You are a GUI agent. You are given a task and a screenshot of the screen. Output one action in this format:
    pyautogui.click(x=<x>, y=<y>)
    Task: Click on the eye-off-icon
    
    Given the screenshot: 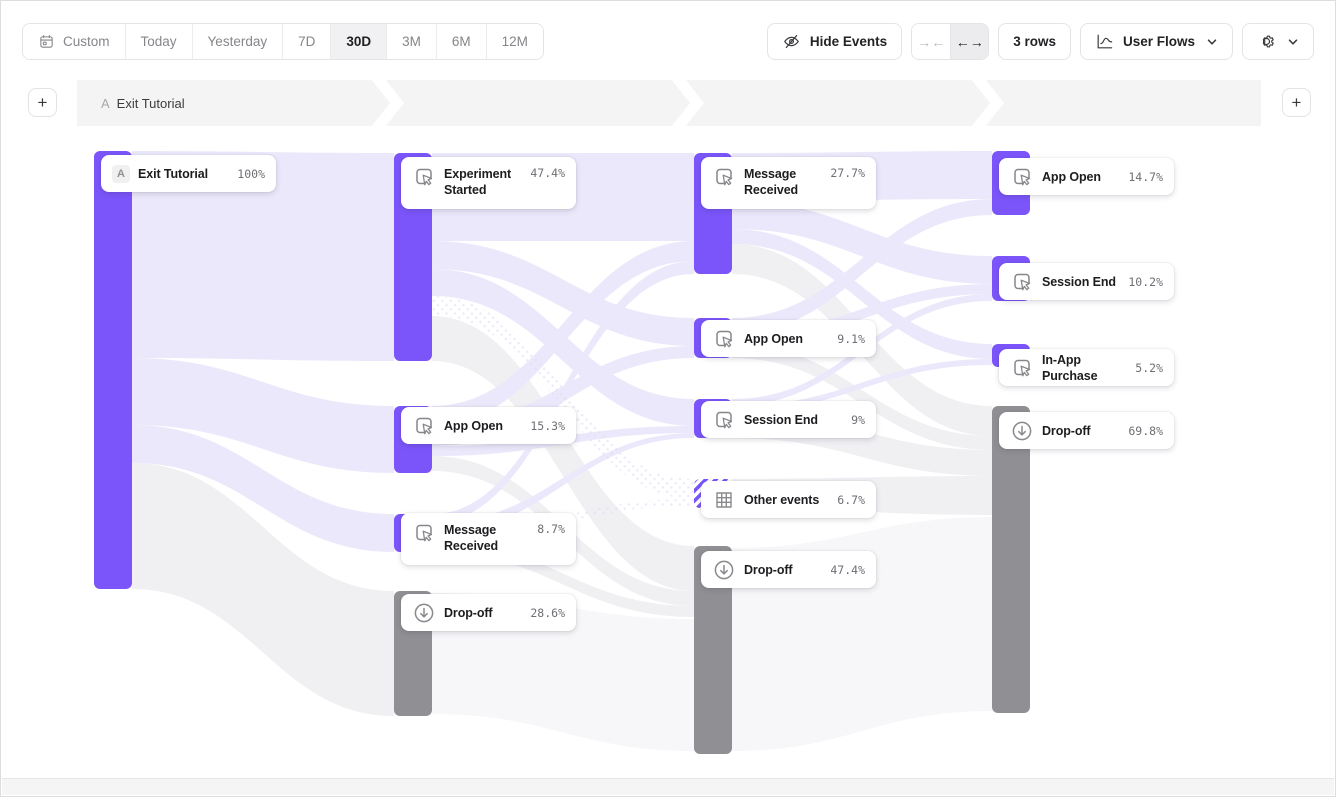 What is the action you would take?
    pyautogui.click(x=791, y=41)
    